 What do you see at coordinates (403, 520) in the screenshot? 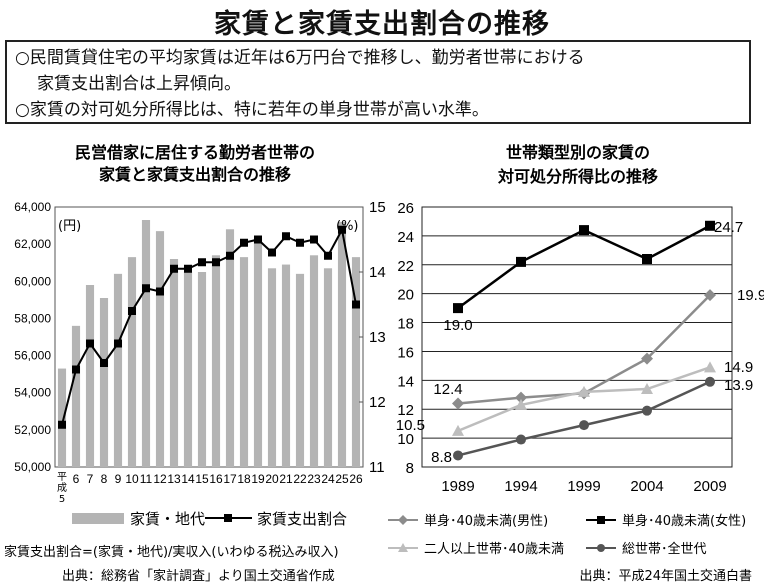
I see `legend-s1-marker` at bounding box center [403, 520].